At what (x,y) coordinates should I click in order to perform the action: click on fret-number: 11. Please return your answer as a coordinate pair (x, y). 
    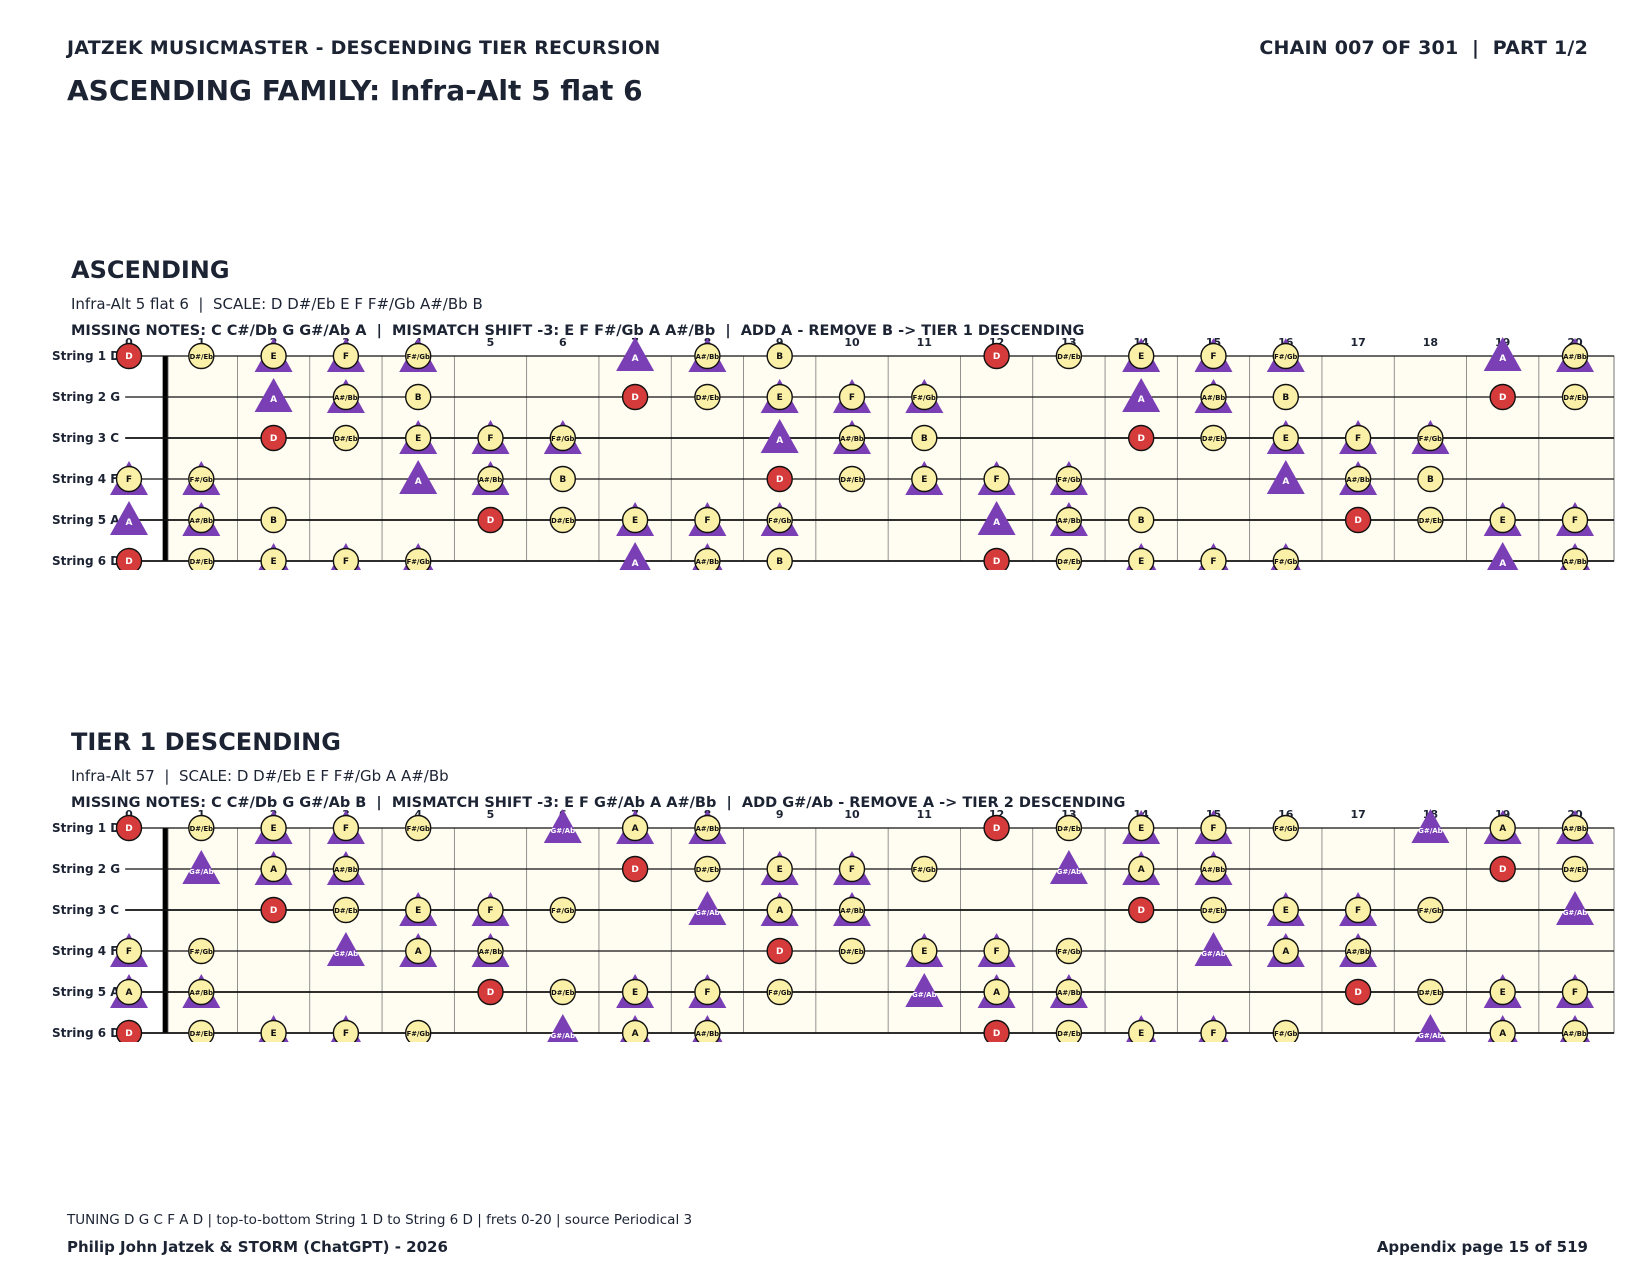
    Looking at the image, I should click on (924, 342).